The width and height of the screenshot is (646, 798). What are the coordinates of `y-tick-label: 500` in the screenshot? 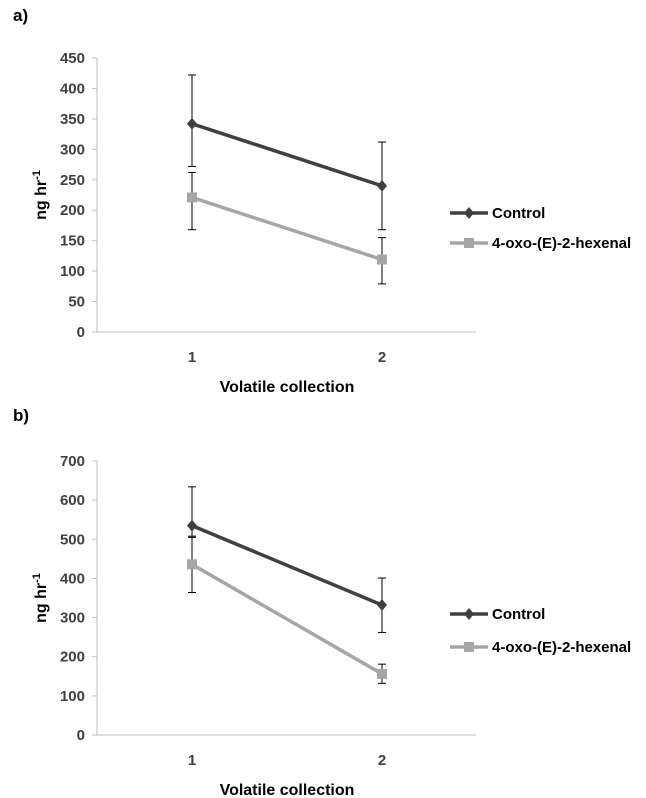 It's located at (72, 539).